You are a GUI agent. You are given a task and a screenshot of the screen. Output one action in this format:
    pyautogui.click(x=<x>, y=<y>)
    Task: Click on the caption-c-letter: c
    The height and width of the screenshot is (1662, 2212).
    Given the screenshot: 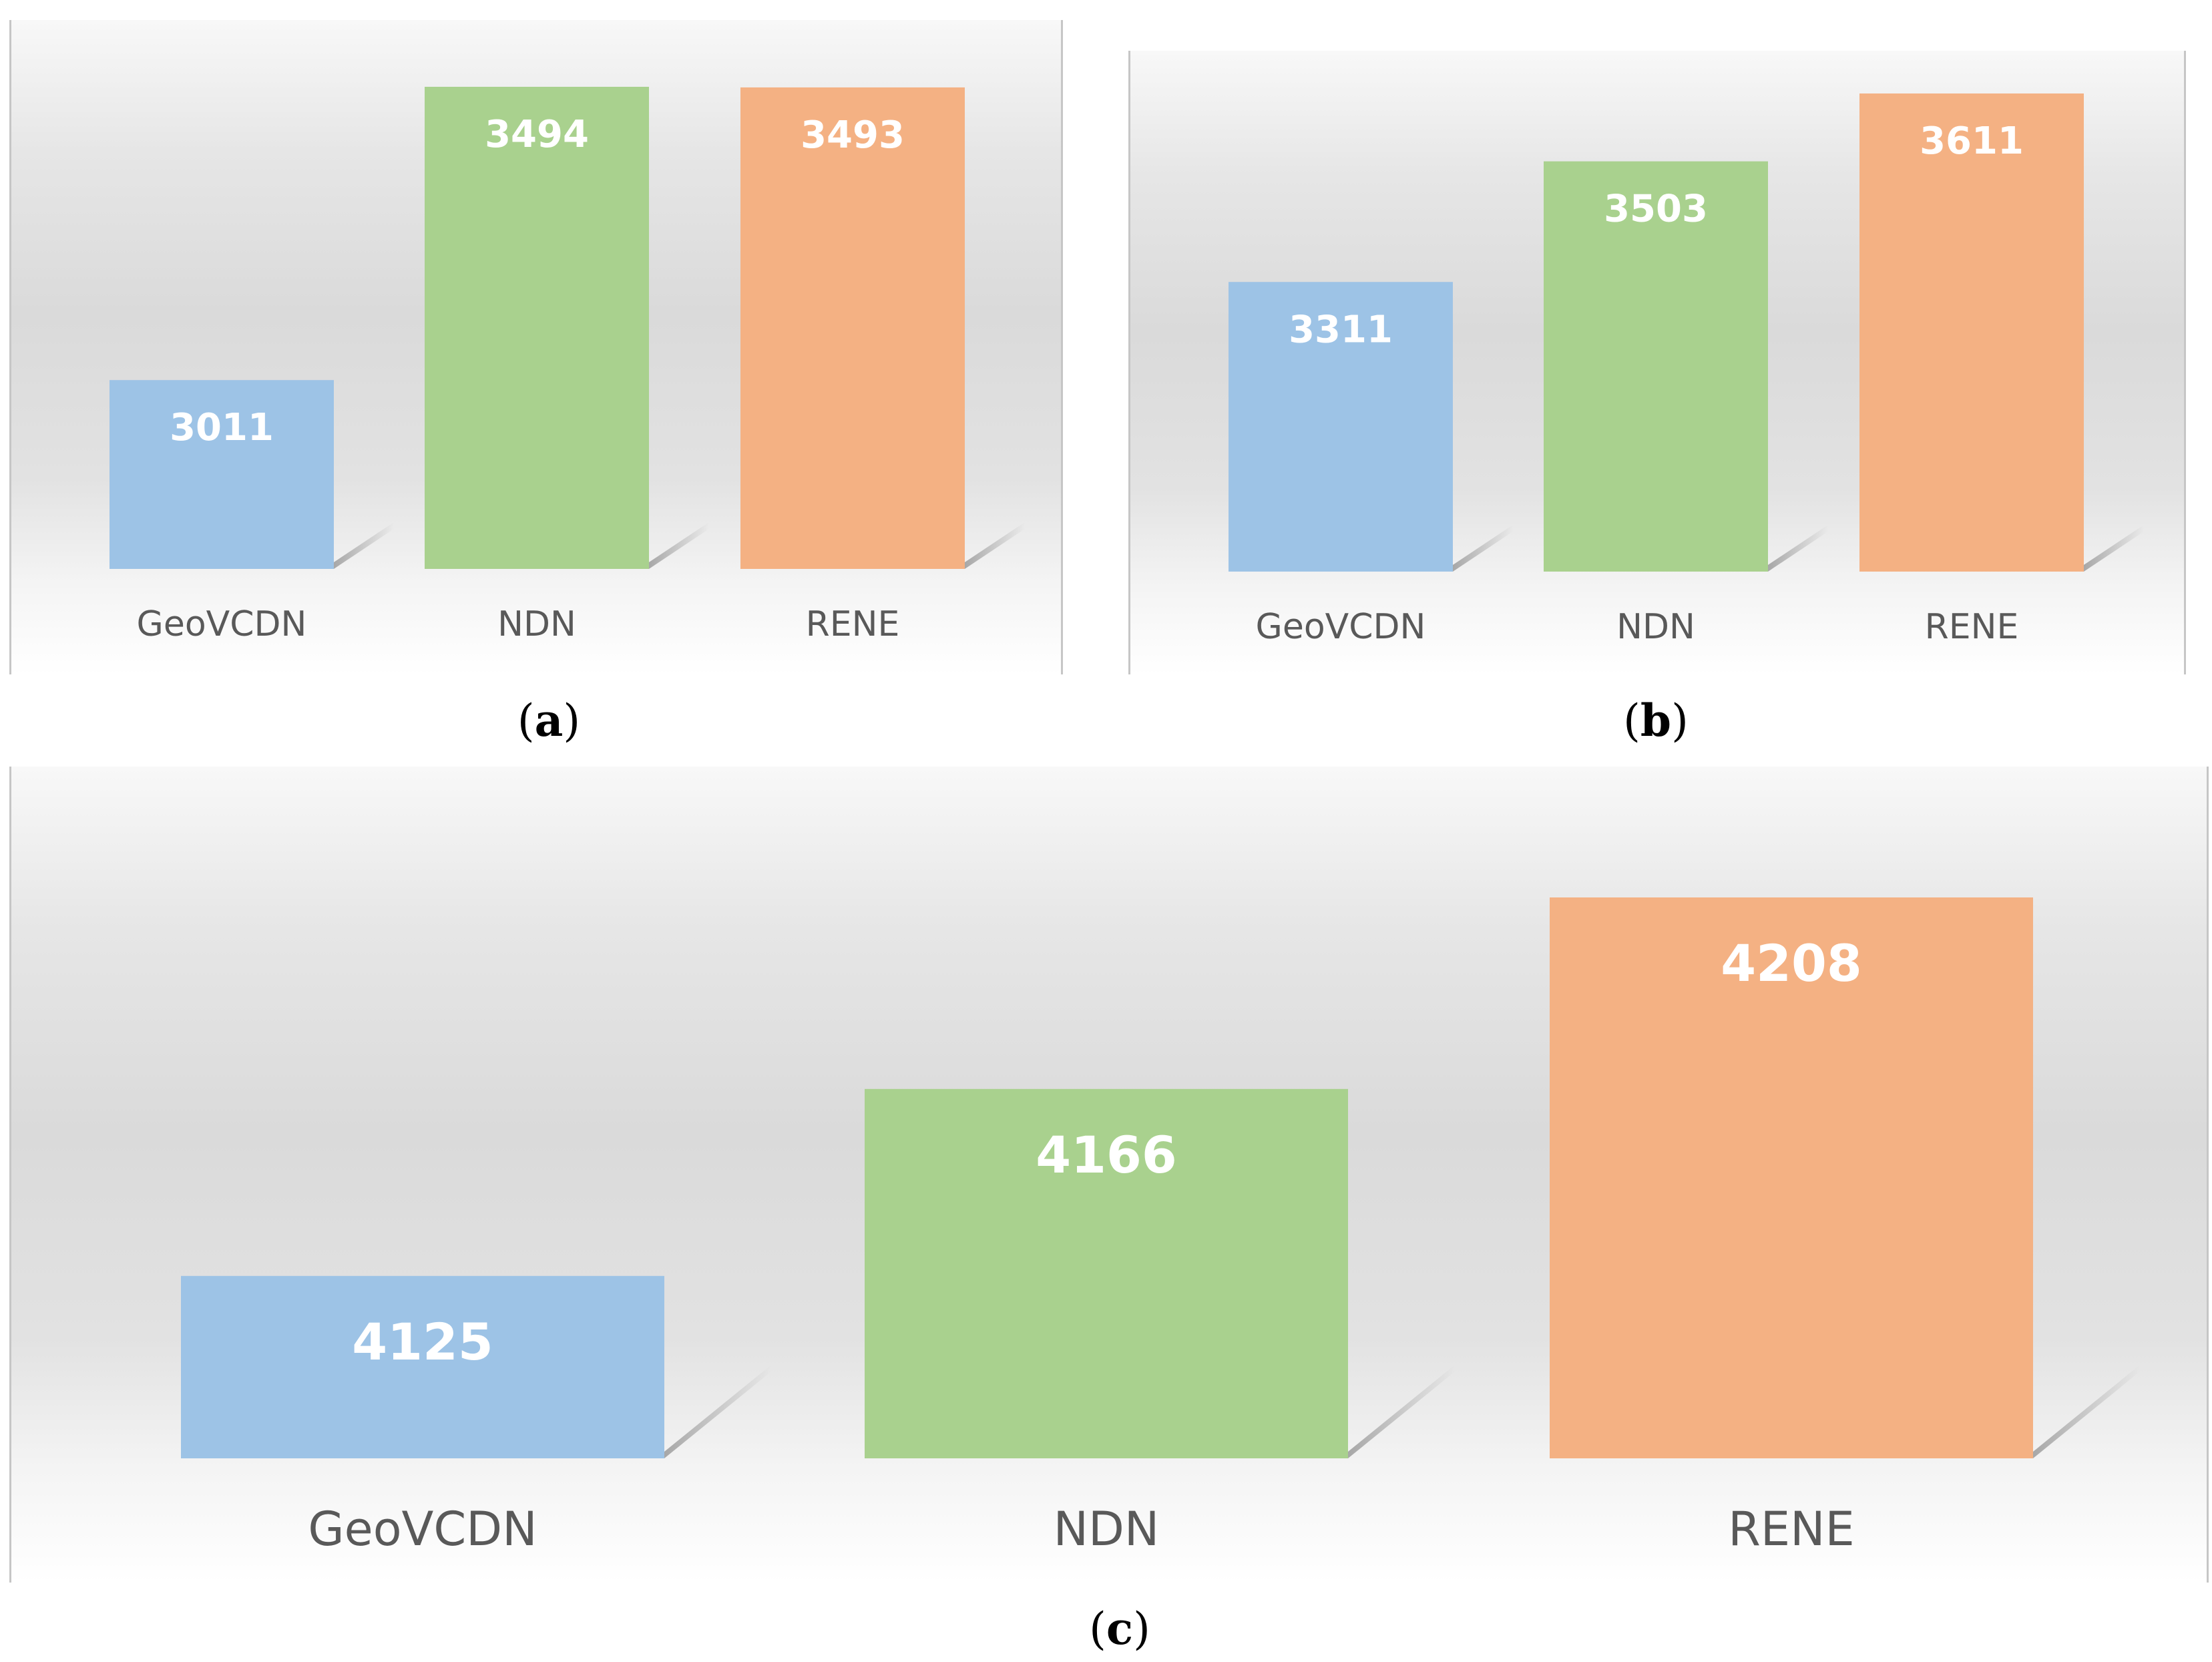 What is the action you would take?
    pyautogui.click(x=1120, y=1629)
    